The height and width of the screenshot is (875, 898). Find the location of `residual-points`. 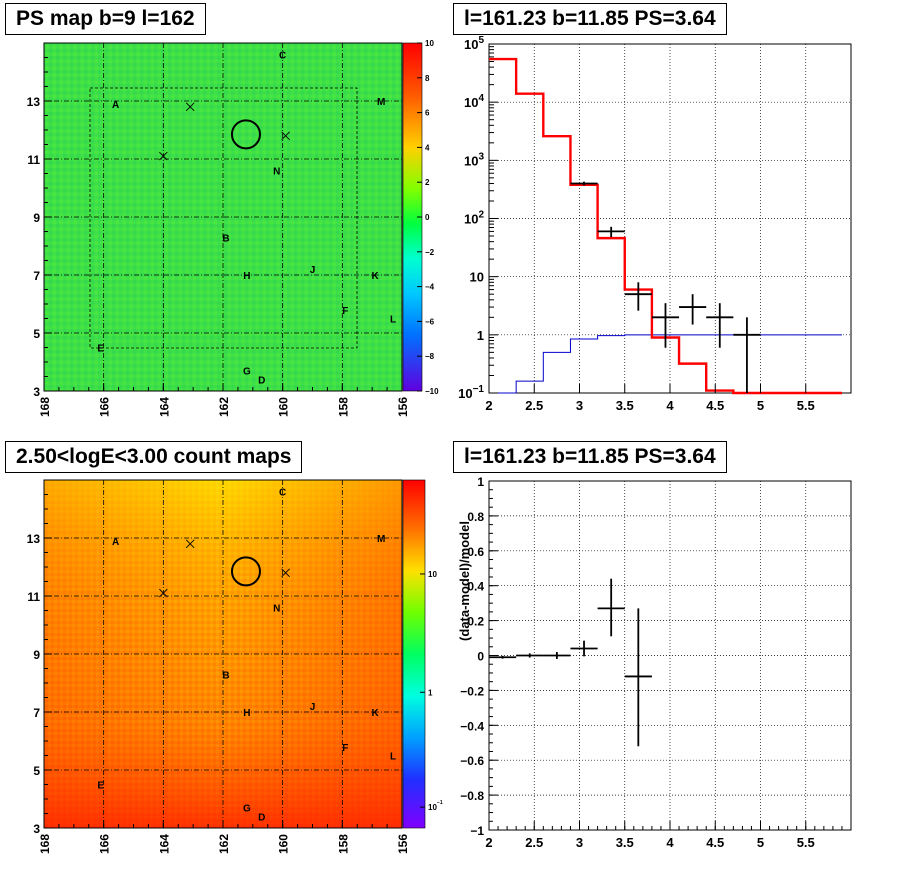

residual-points is located at coordinates (570, 662).